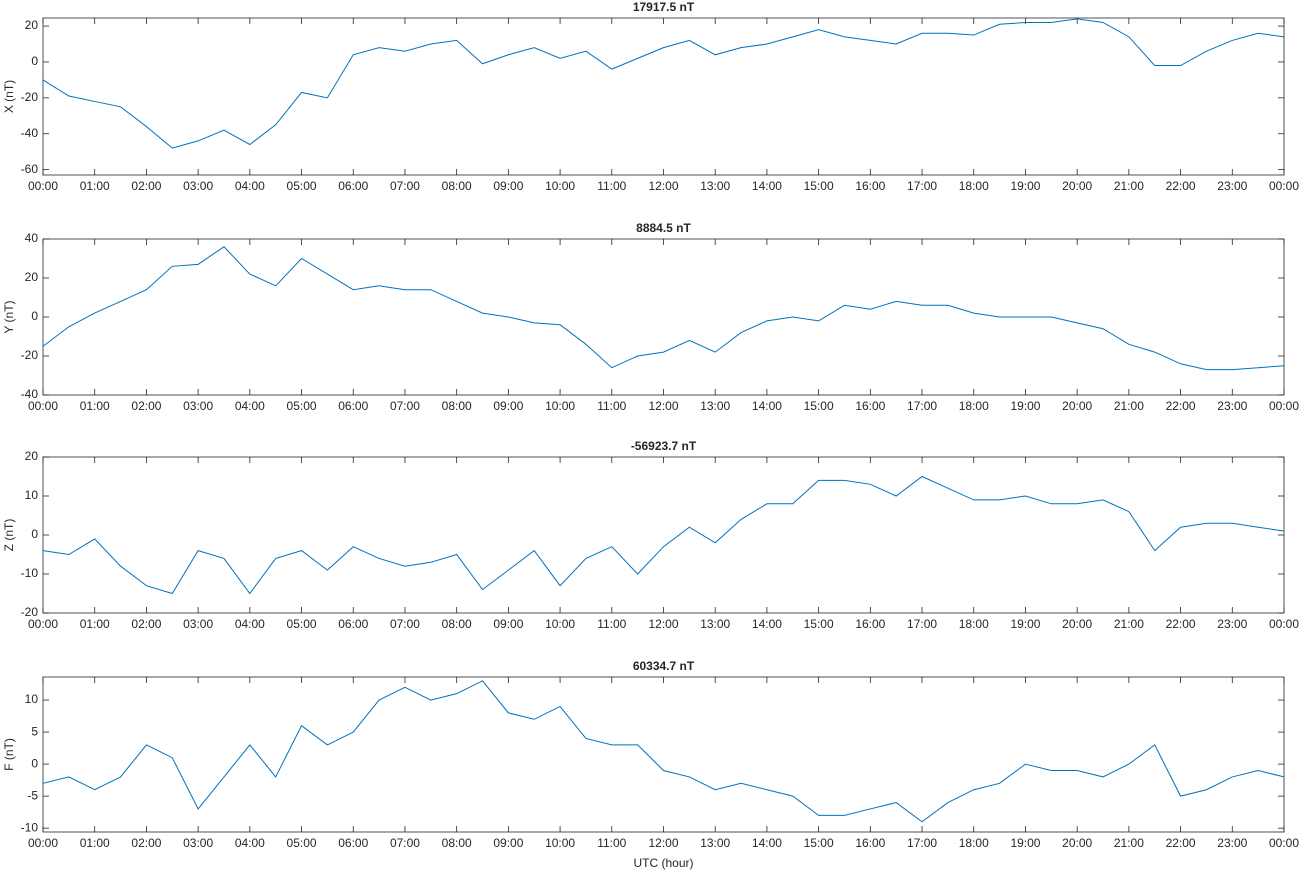  Describe the element at coordinates (922, 186) in the screenshot. I see `x-tick-label: 17:00` at that location.